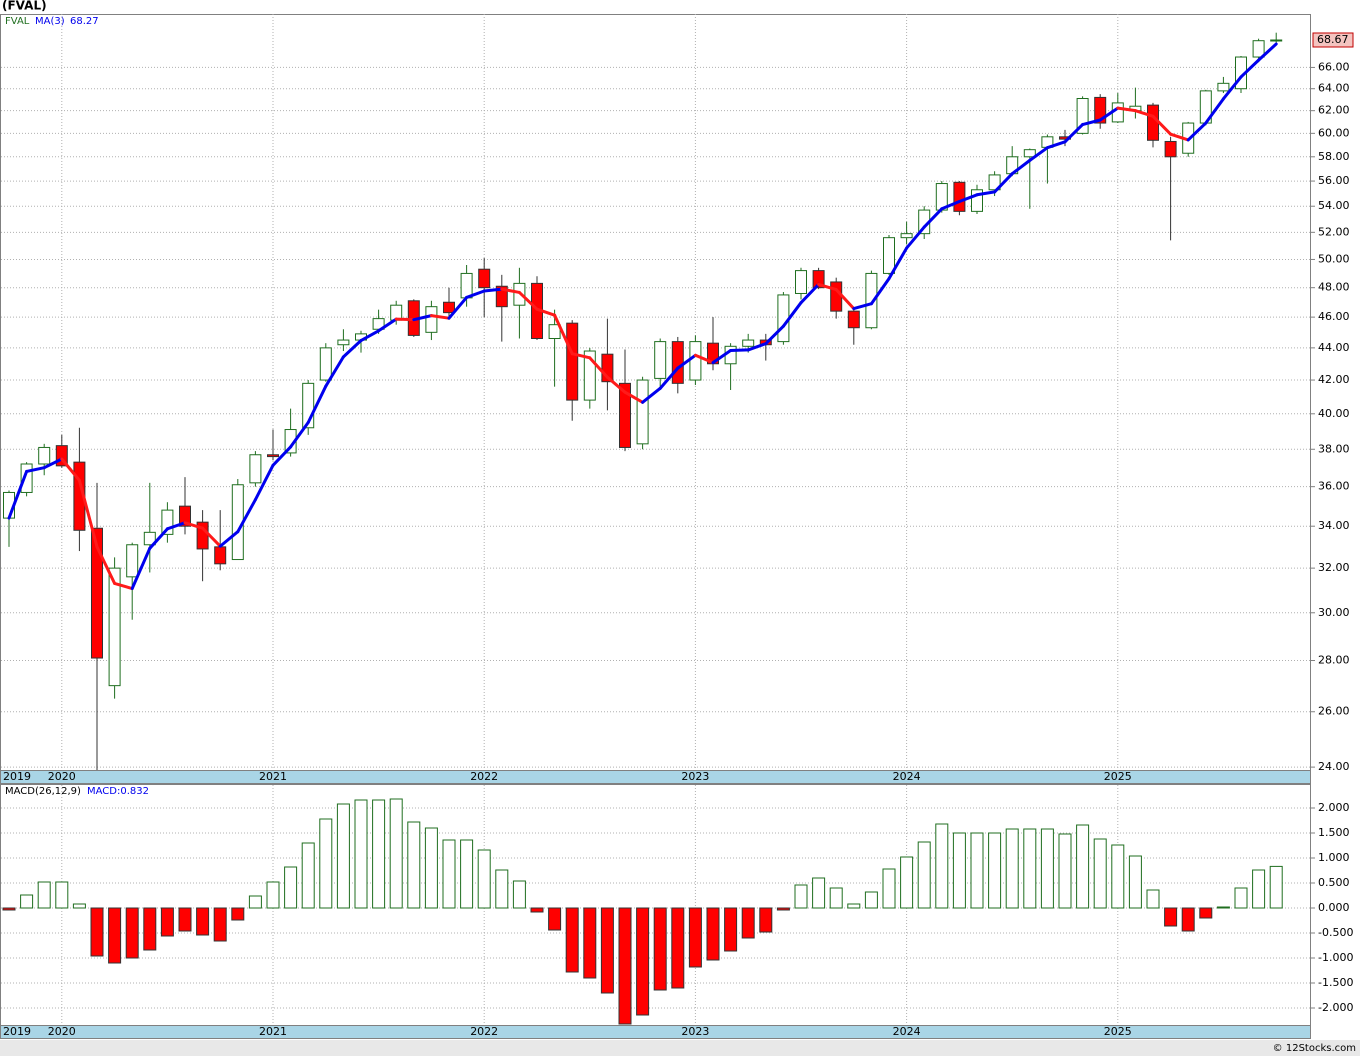 The height and width of the screenshot is (1056, 1360). What do you see at coordinates (17, 1031) in the screenshot?
I see `x-tick-label: 2019` at bounding box center [17, 1031].